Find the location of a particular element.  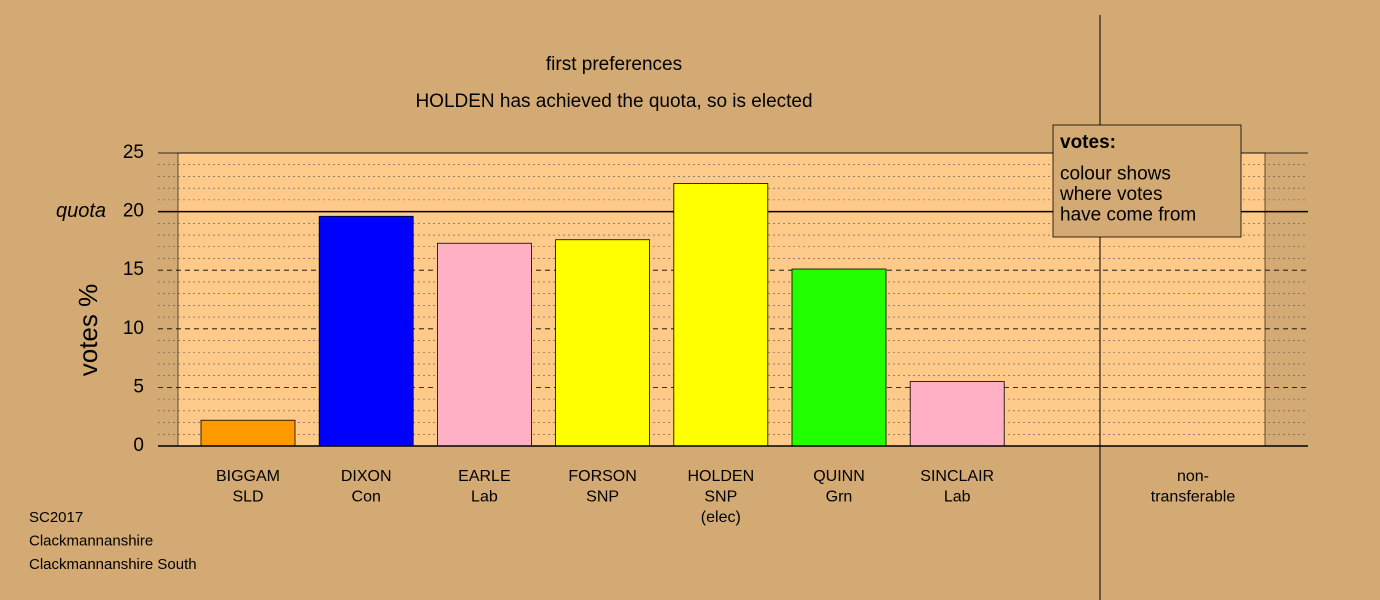

x-tick-label: (elec) is located at coordinates (721, 517).